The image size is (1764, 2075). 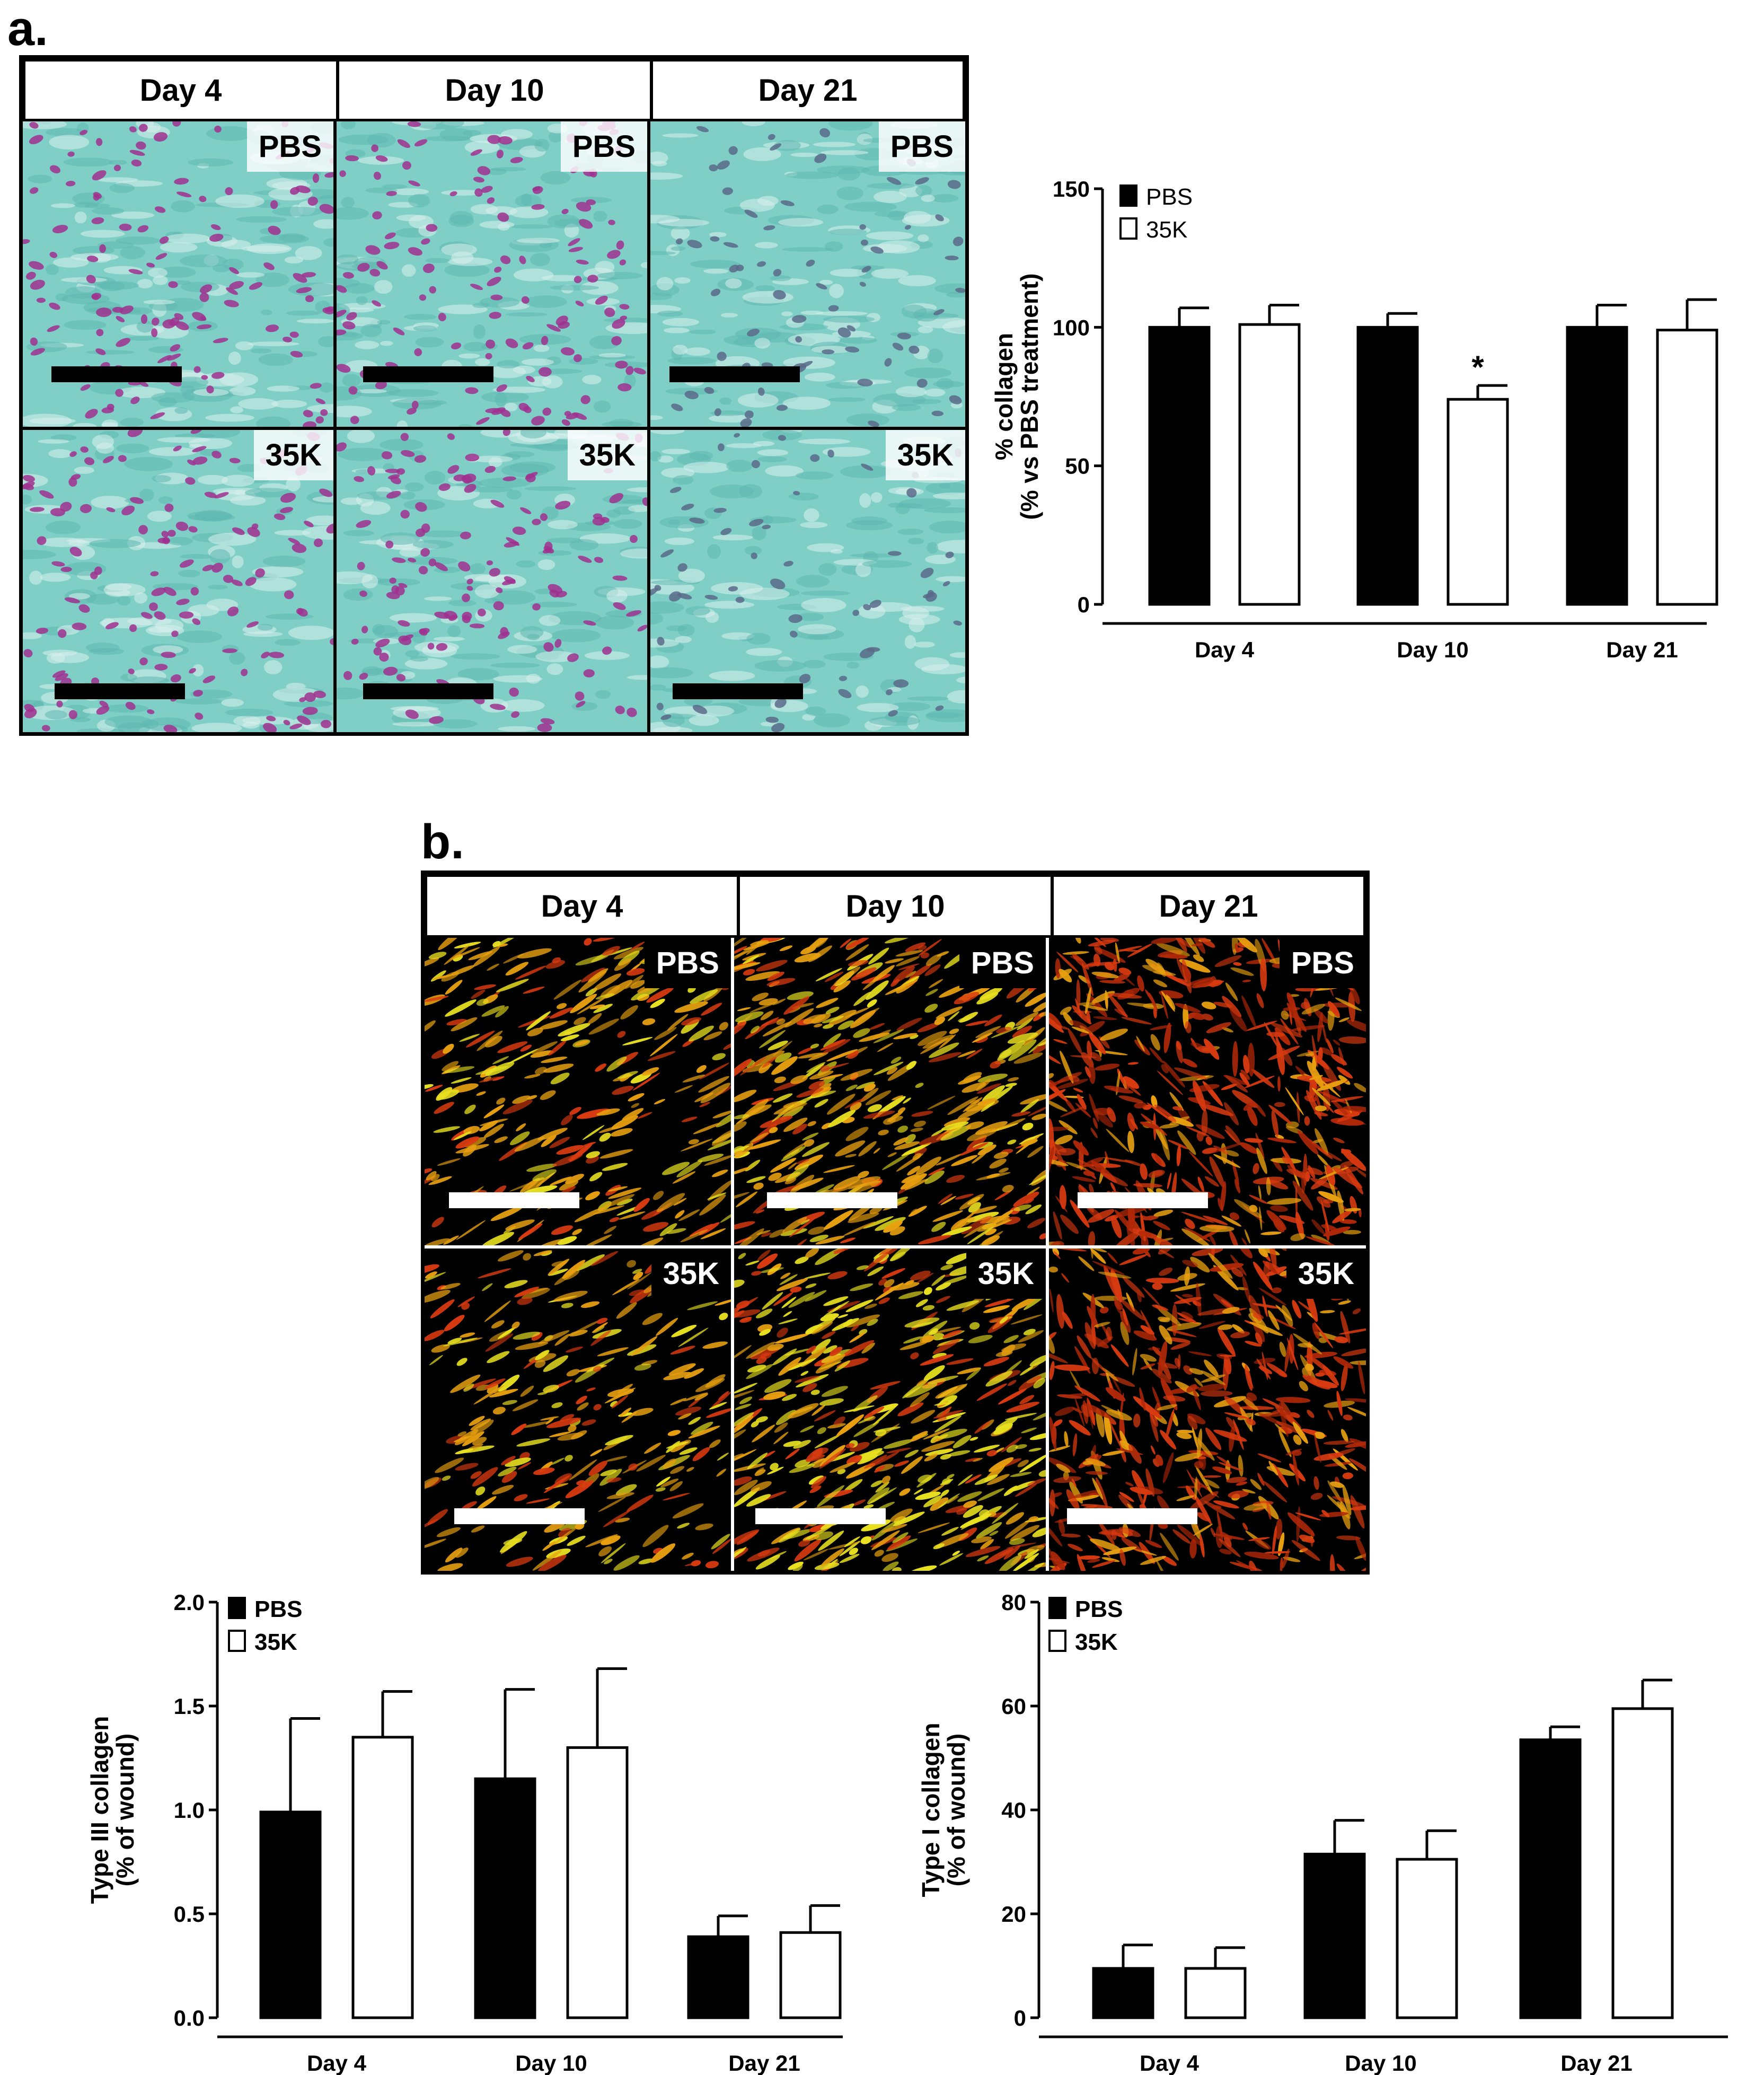 What do you see at coordinates (895, 906) in the screenshot?
I see `panel-b-header-day10: Day 10` at bounding box center [895, 906].